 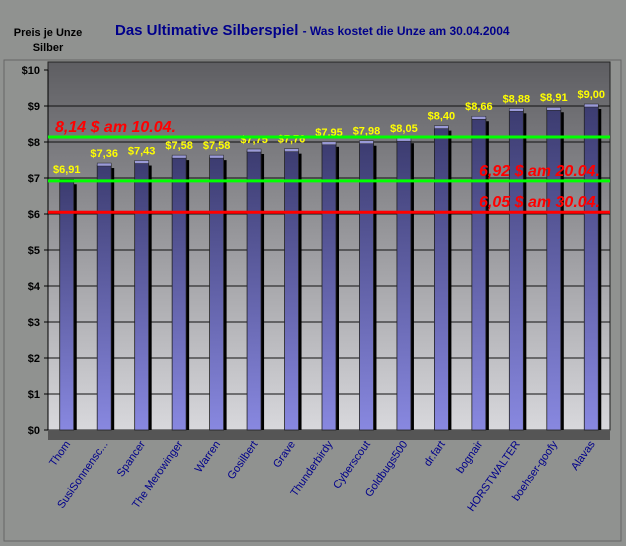 What do you see at coordinates (435, 454) in the screenshot?
I see `category-label: dr.fart` at bounding box center [435, 454].